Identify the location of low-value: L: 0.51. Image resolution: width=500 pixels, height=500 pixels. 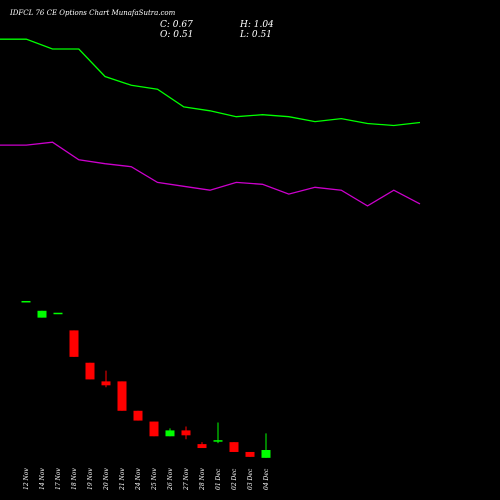
(255, 35).